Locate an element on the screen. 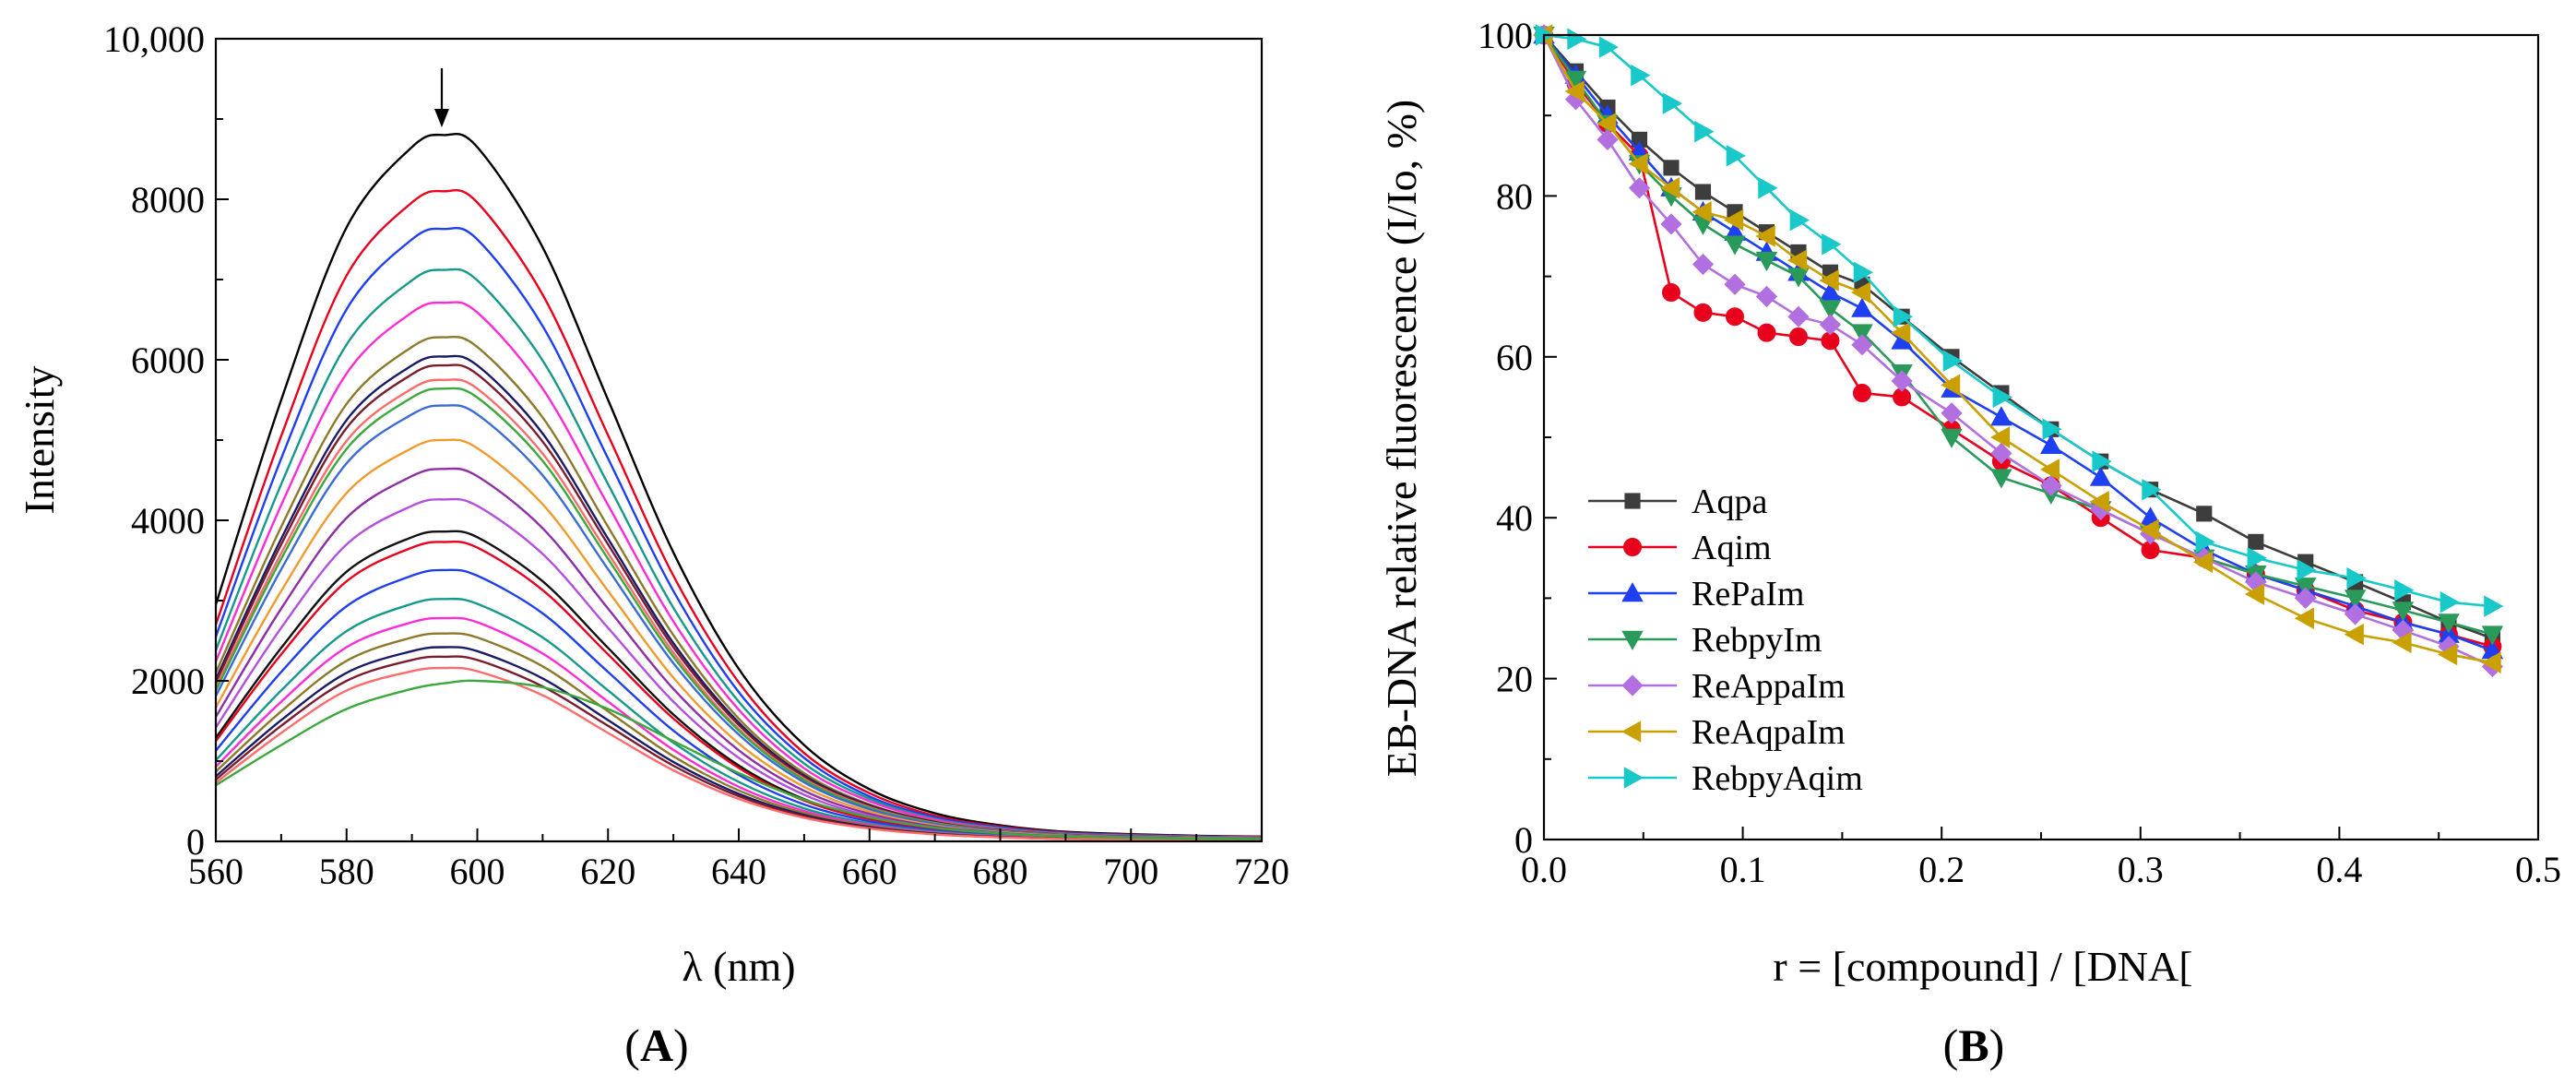 Image resolution: width=2576 pixels, height=1084 pixels. chart-b-legend-label: RebpyAqim is located at coordinates (1777, 778).